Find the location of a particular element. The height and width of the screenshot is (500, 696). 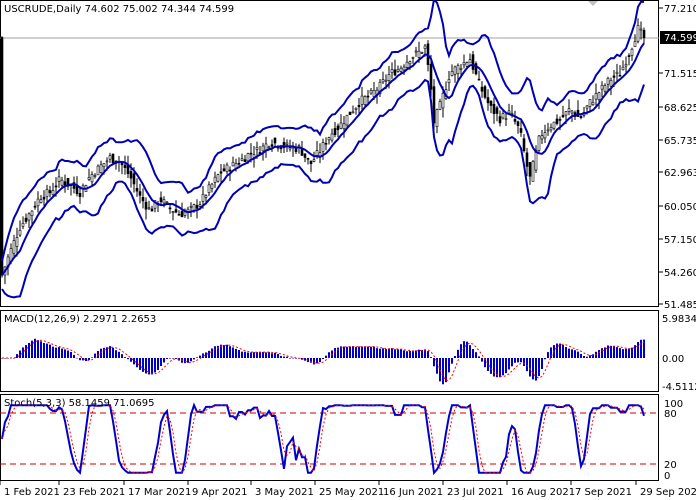

stoch-tick-label: 0 is located at coordinates (667, 476).